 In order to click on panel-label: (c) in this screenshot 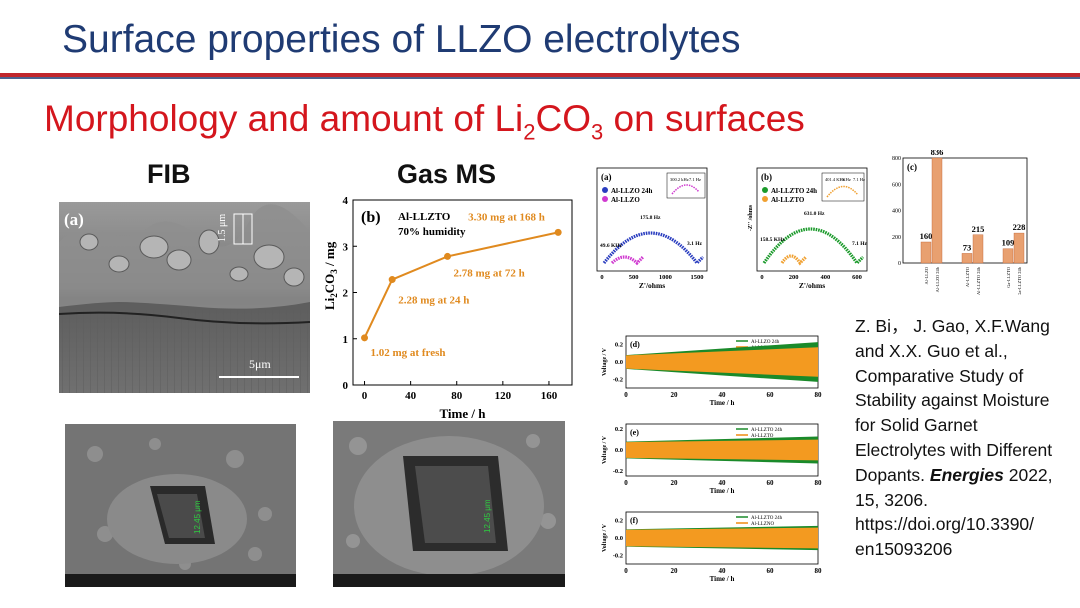, I will do `click(912, 167)`.